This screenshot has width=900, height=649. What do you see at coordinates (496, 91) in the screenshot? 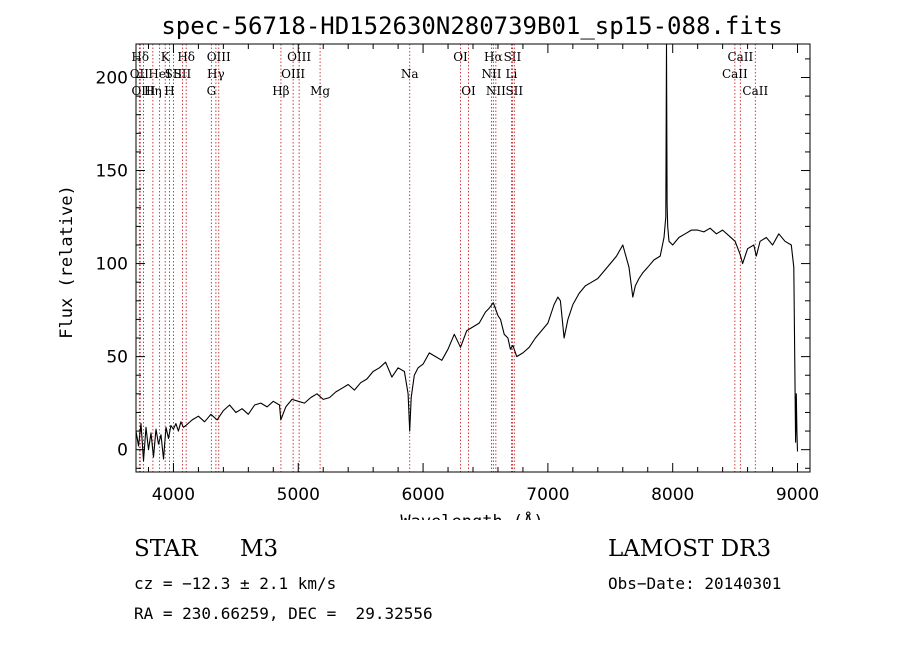
I see `line-label-22: NII` at bounding box center [496, 91].